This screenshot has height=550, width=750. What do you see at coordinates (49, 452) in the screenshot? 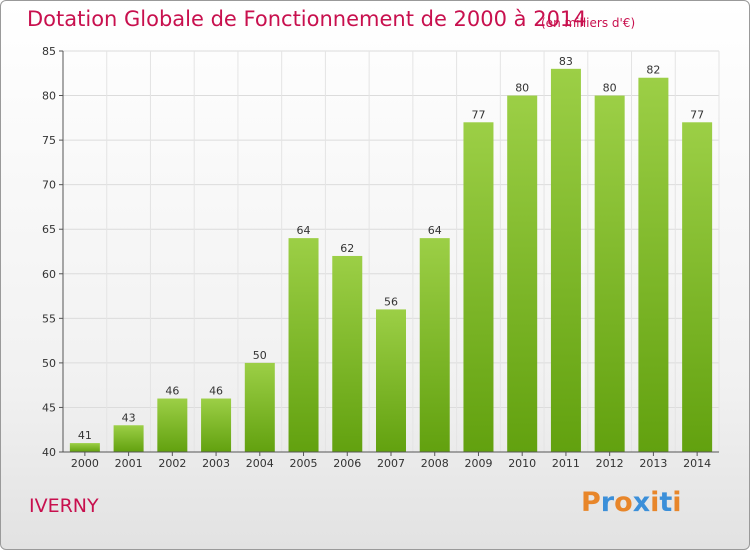
I see `y-tick-label: 40` at bounding box center [49, 452].